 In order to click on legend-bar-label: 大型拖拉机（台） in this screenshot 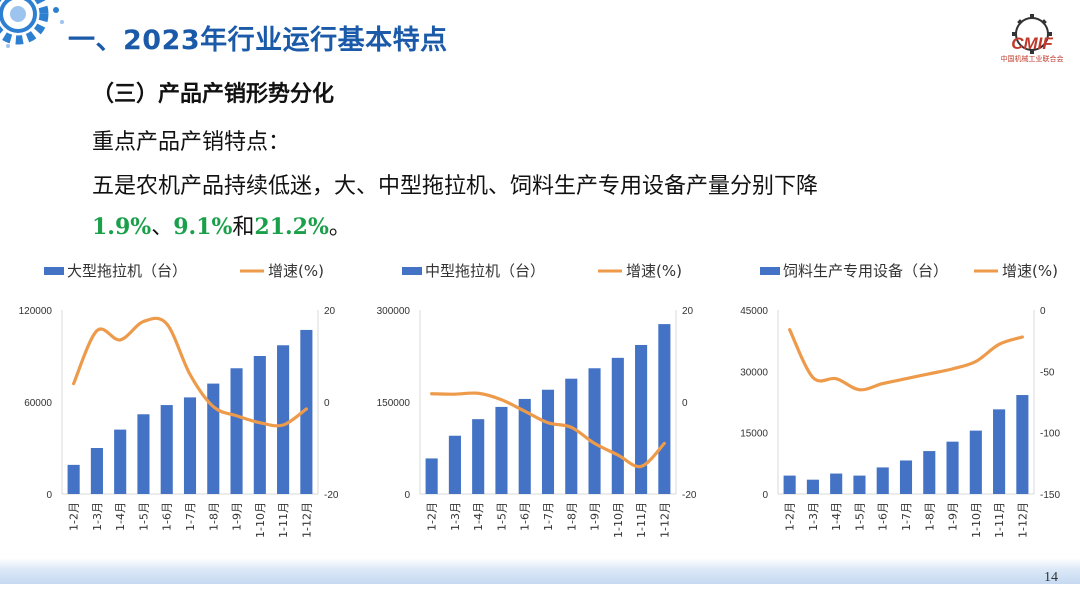, I will do `click(127, 271)`.